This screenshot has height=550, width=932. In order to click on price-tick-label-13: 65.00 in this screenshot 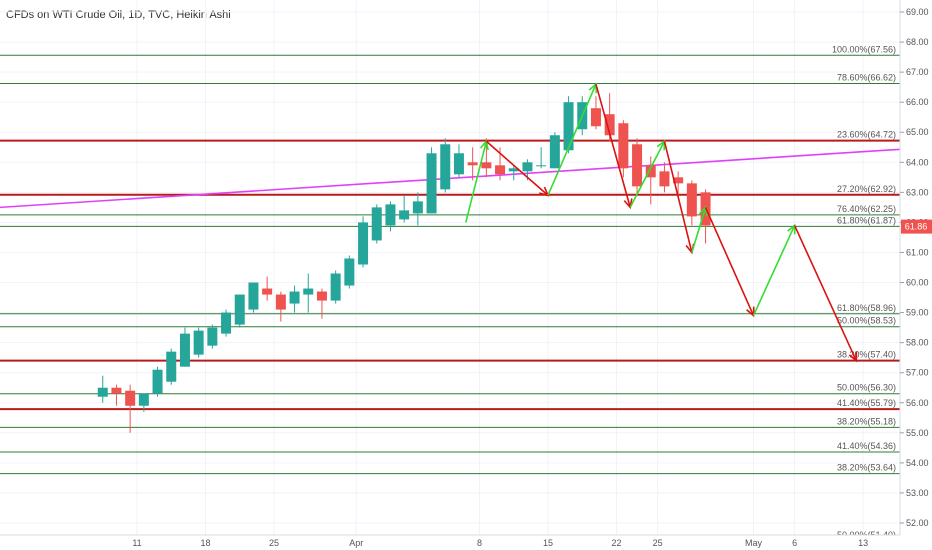, I will do `click(917, 132)`.